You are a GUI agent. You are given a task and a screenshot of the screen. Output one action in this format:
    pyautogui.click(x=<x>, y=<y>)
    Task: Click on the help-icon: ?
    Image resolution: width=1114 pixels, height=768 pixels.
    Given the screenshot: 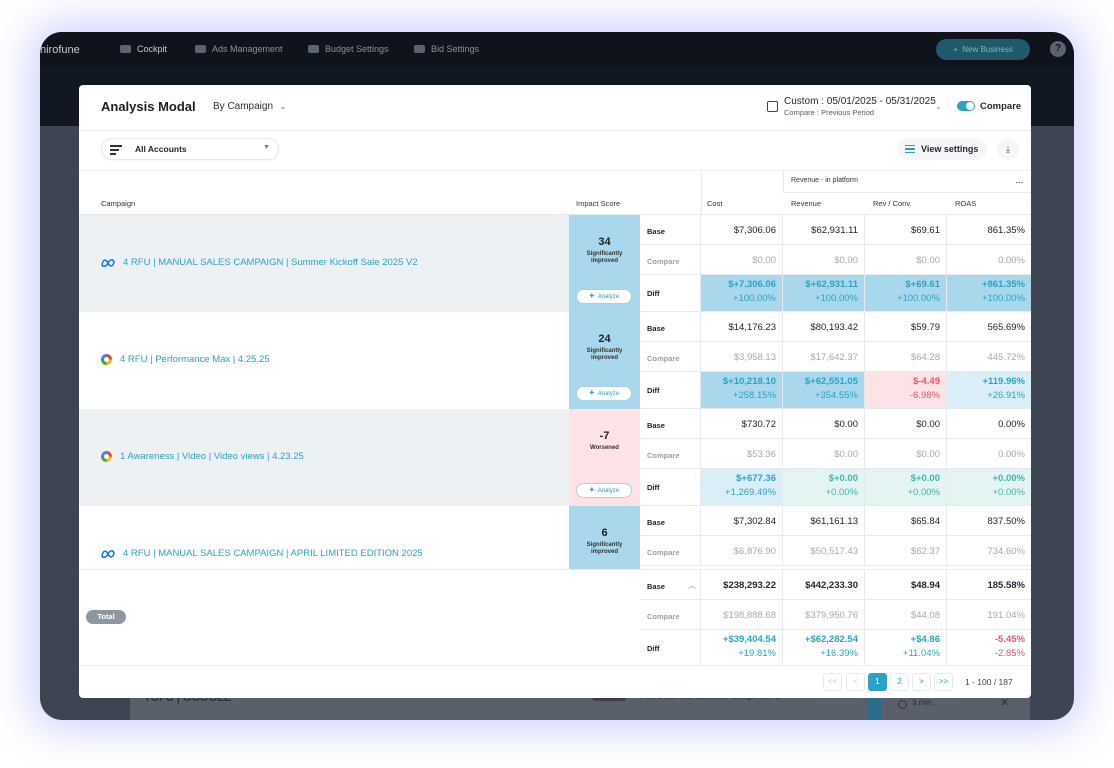 What is the action you would take?
    pyautogui.click(x=1058, y=49)
    